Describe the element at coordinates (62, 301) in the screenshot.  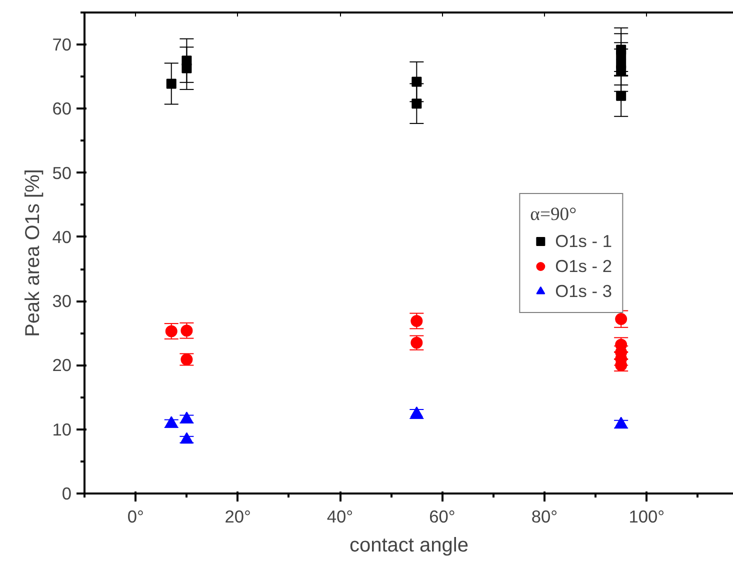
I see `y-tick-label: 30` at that location.